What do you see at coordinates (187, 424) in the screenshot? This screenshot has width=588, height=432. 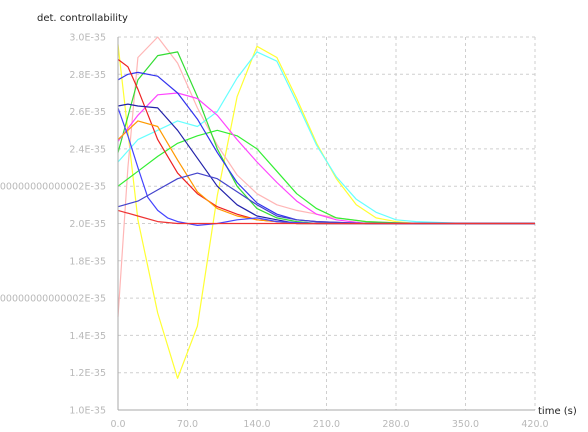 I see `x-tick-label: 70.0` at bounding box center [187, 424].